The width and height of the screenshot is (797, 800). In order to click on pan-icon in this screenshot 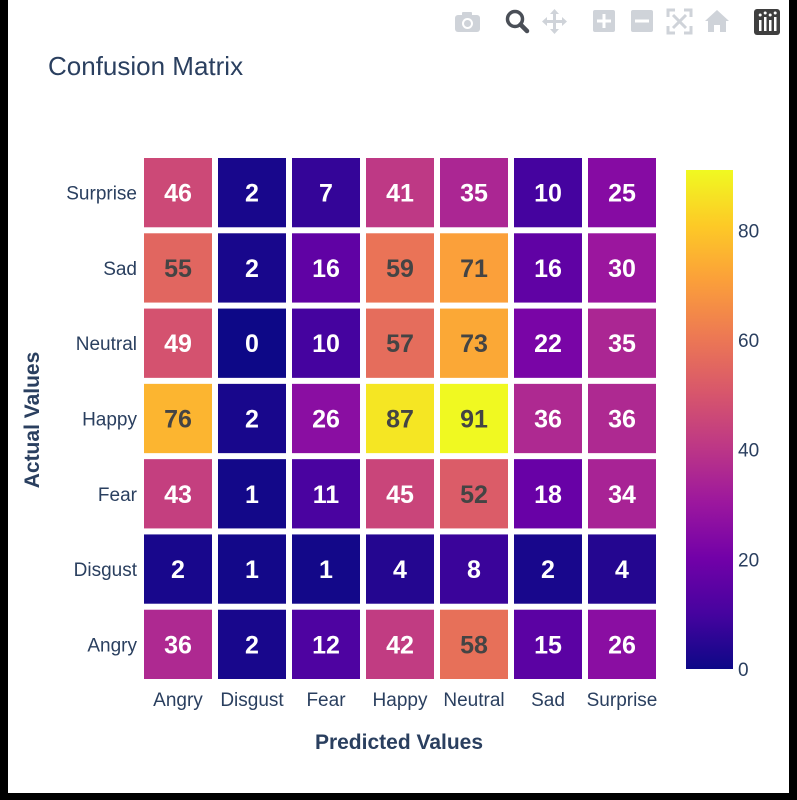, I will do `click(554, 21)`.